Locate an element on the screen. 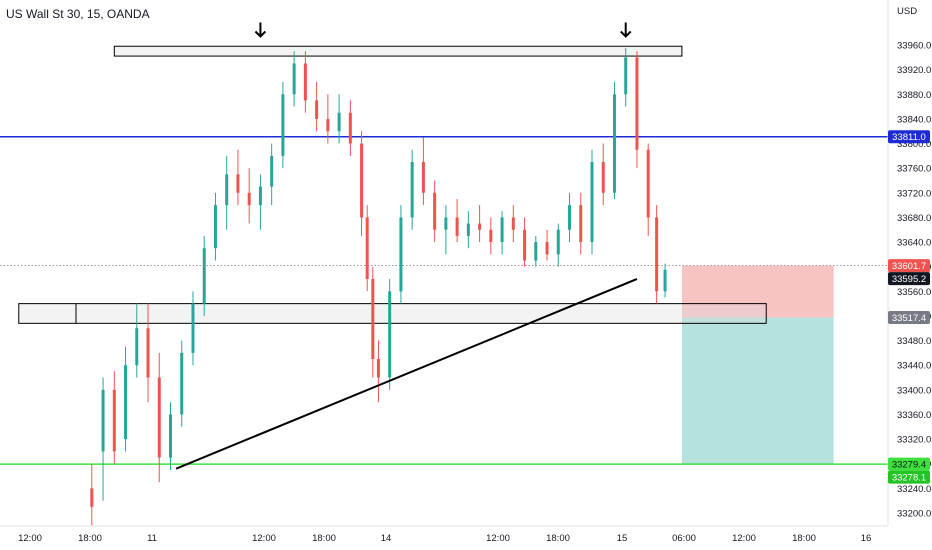  chart-title: US Wall St 30, 15, OANDA is located at coordinates (78, 14).